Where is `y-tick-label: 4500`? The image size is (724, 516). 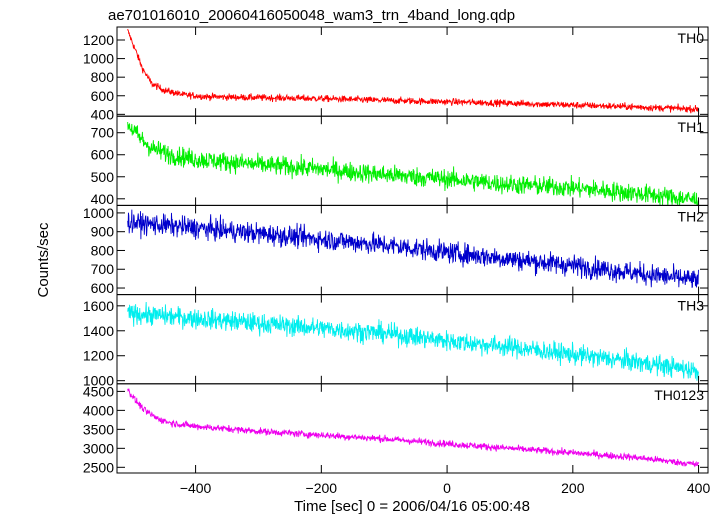
y-tick-label: 4500 is located at coordinates (98, 391).